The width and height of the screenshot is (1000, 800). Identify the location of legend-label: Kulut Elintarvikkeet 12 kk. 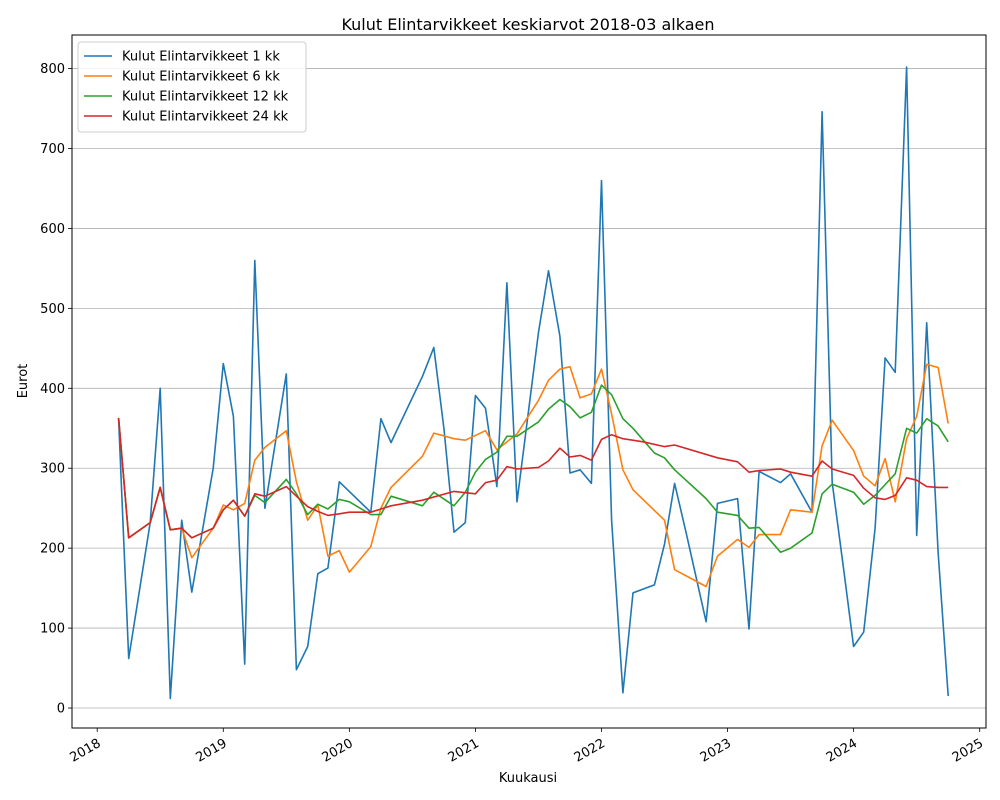
(205, 97).